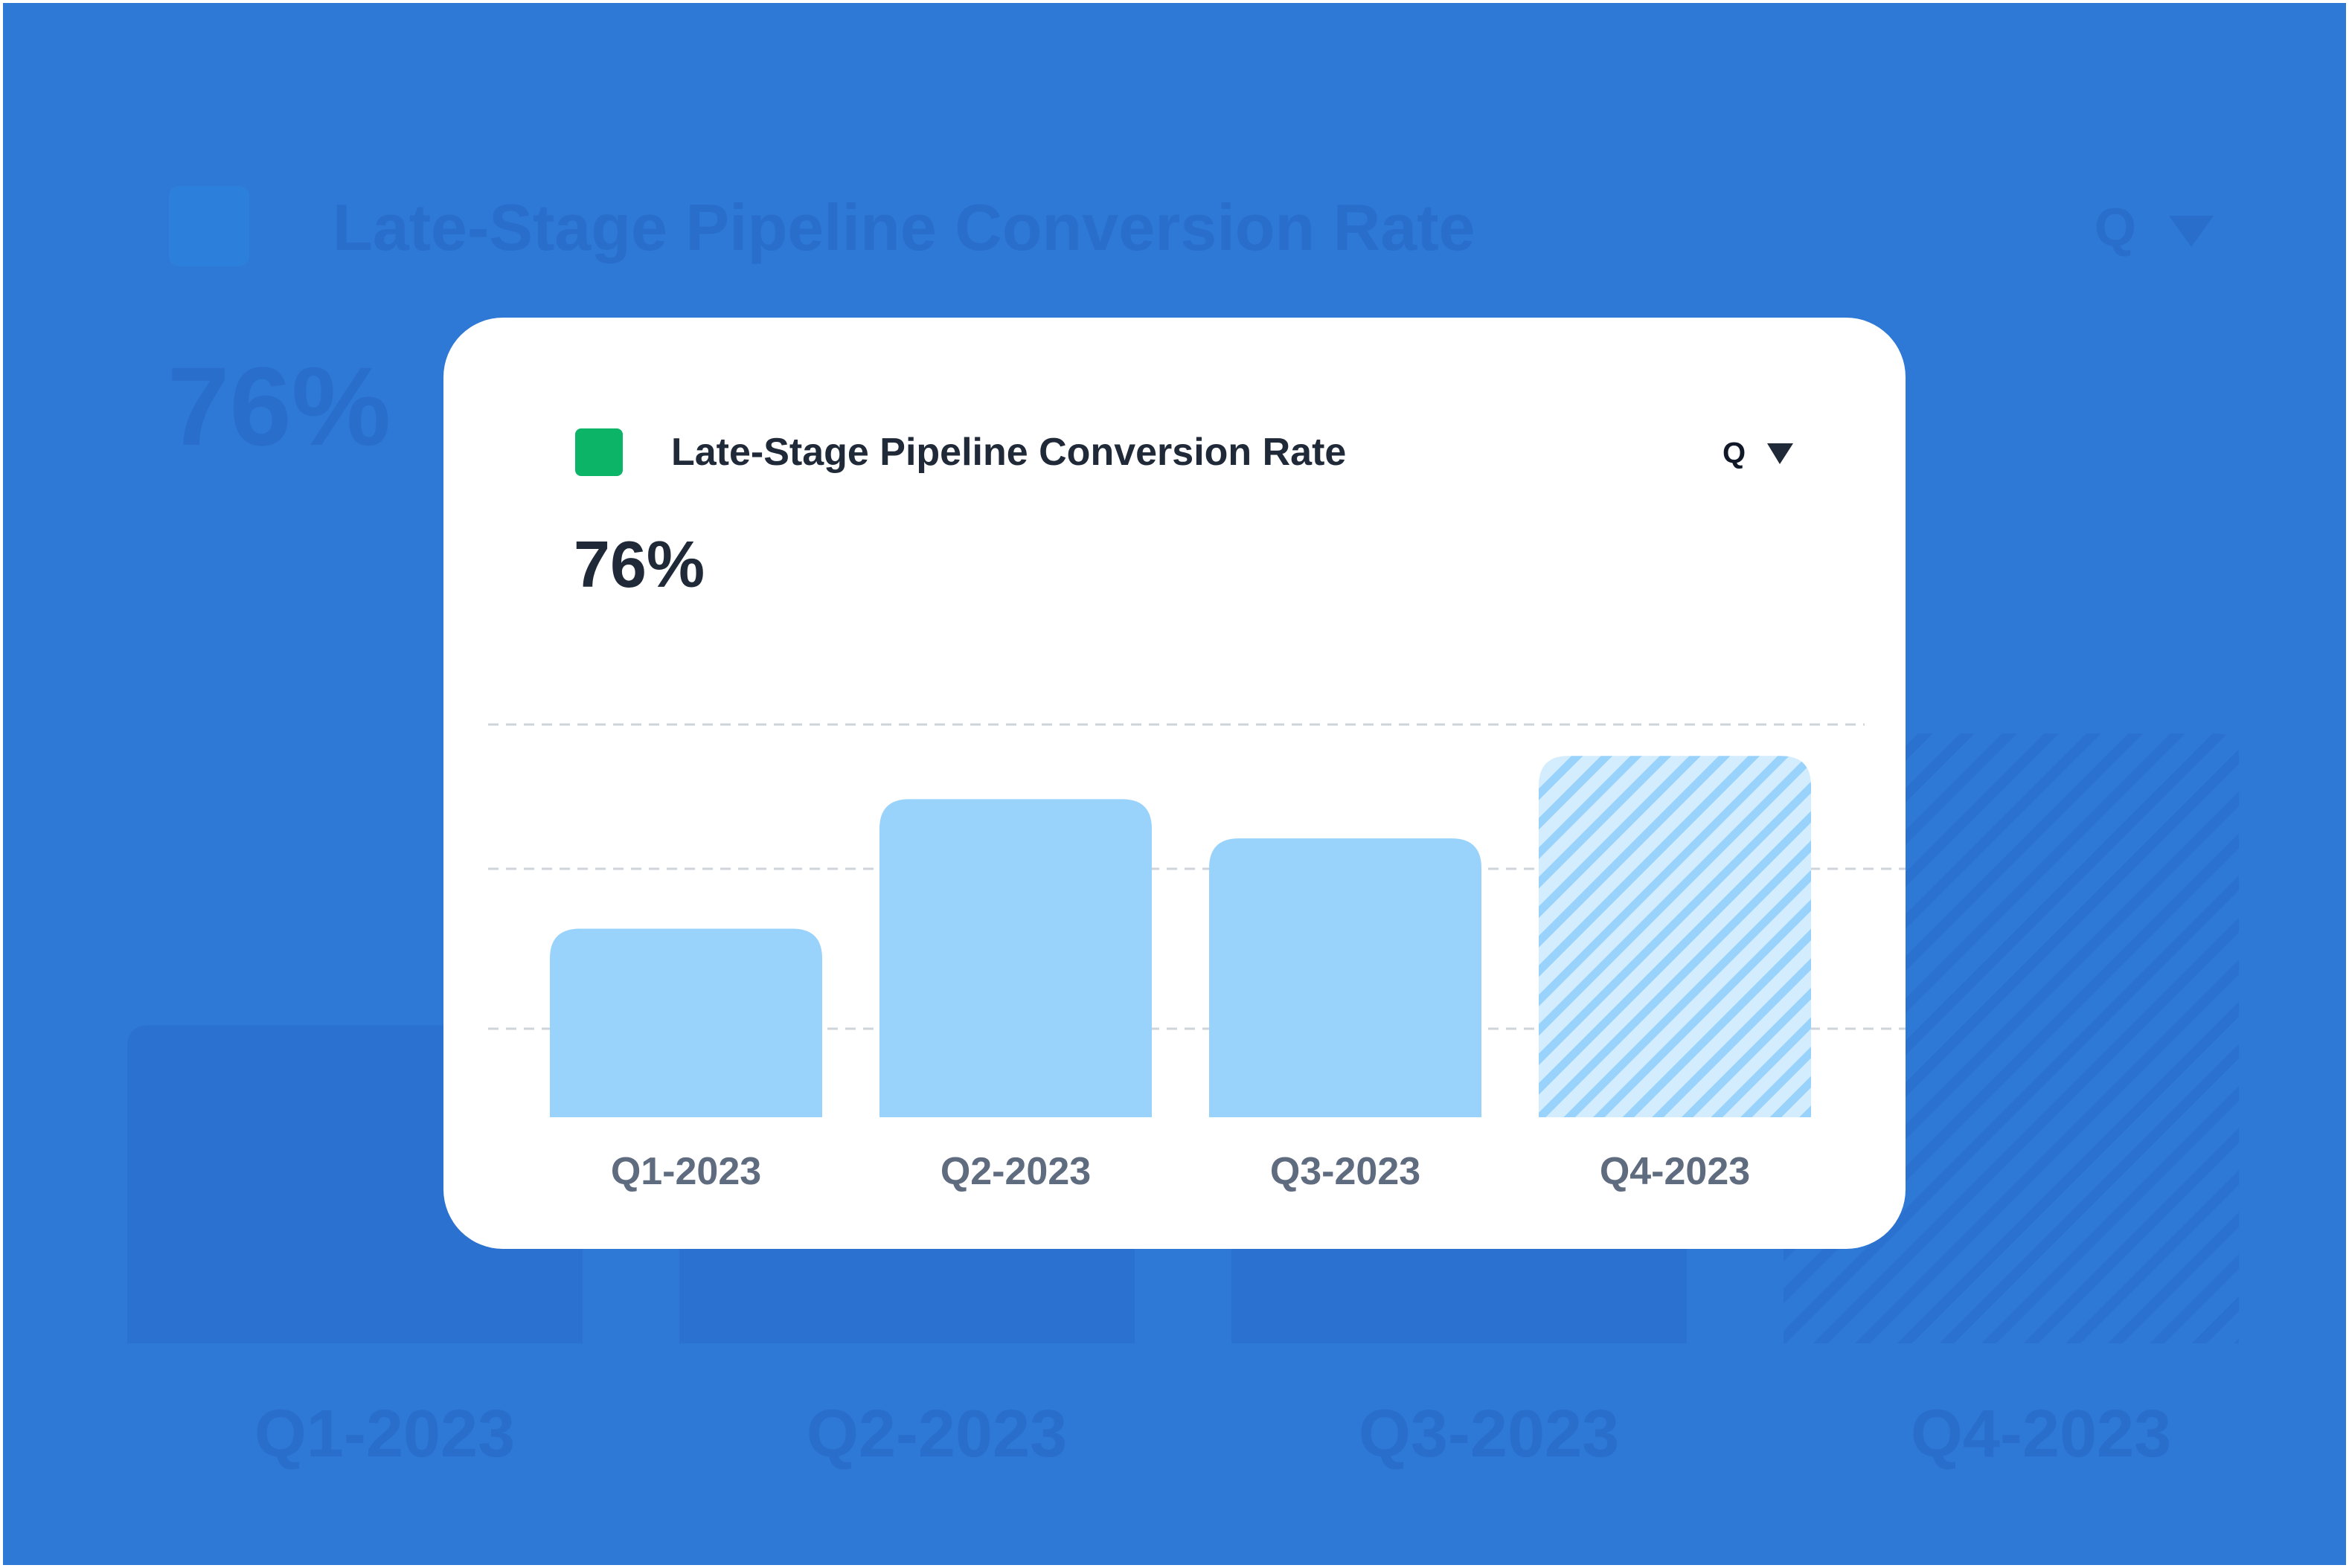 Image resolution: width=2349 pixels, height=1568 pixels. Describe the element at coordinates (1758, 453) in the screenshot. I see `period-dropdown: Q` at that location.